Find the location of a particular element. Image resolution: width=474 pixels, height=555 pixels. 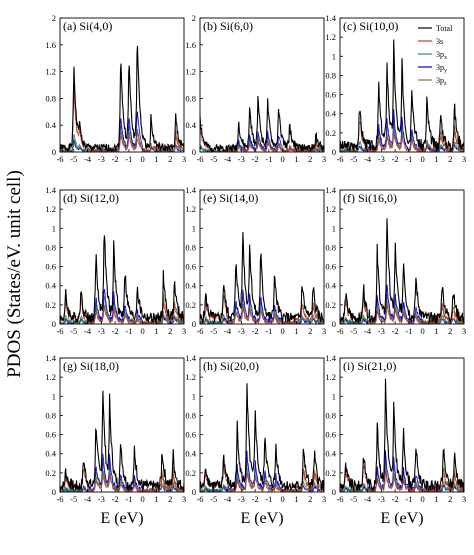

legend-label: 3pz is located at coordinates (441, 81).